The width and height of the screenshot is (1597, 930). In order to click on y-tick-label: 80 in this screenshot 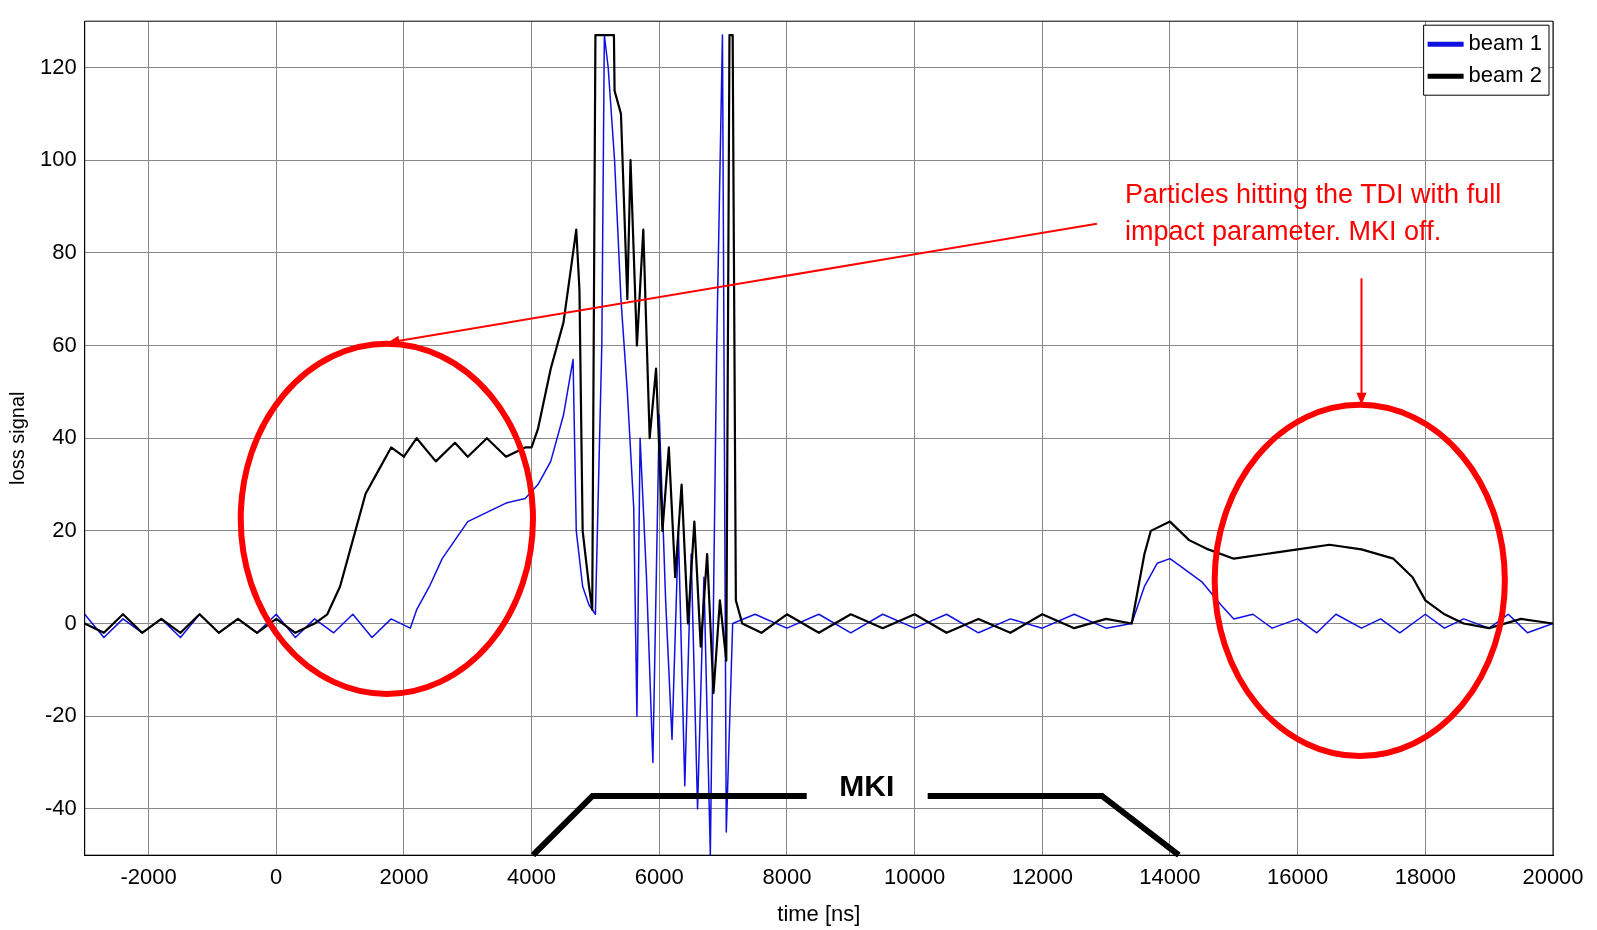, I will do `click(64, 251)`.